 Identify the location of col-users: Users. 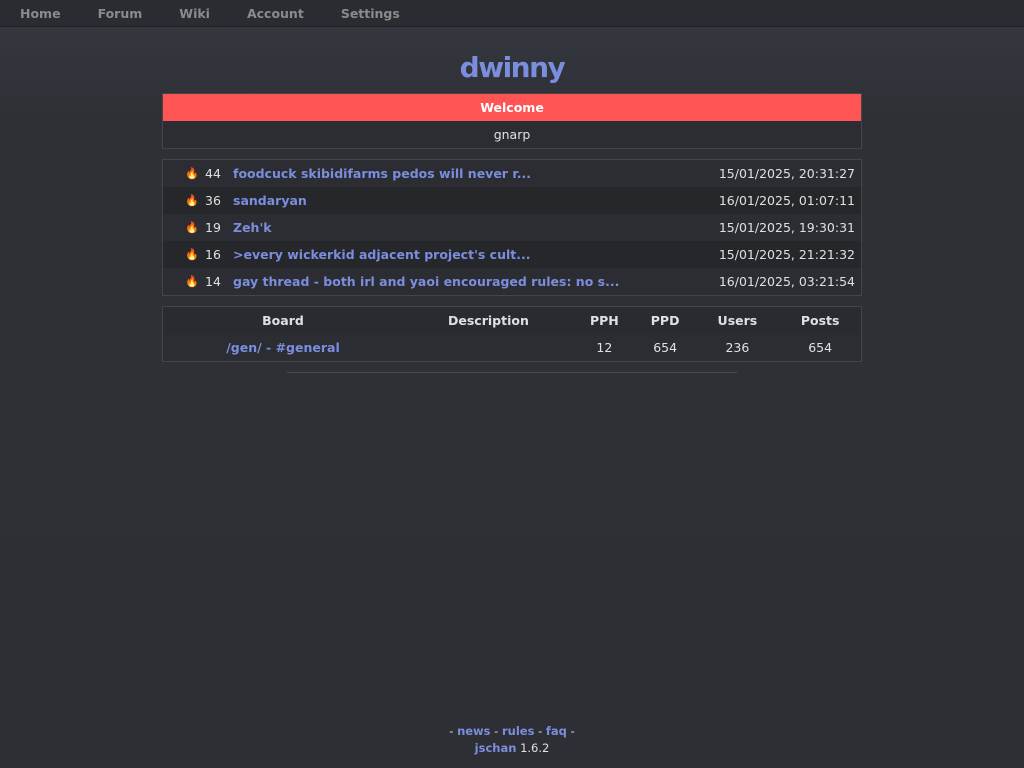
(737, 320).